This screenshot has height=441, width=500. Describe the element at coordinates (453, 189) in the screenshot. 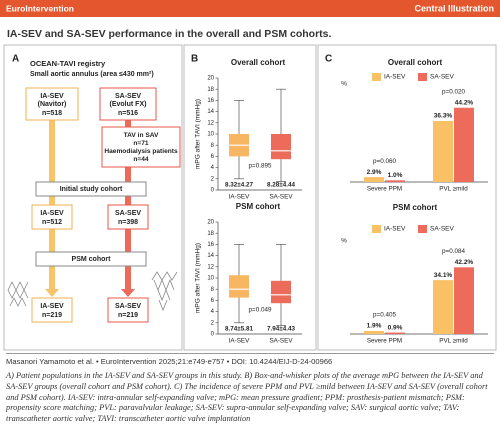

I see `x-tick-label: PVL ≥mild` at that location.